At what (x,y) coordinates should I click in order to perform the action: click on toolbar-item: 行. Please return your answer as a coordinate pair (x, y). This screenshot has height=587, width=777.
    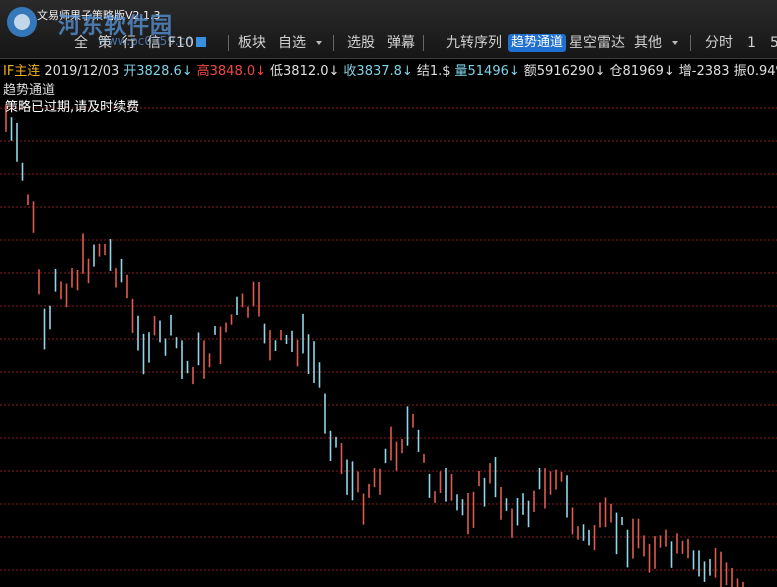
    Looking at the image, I should click on (129, 43).